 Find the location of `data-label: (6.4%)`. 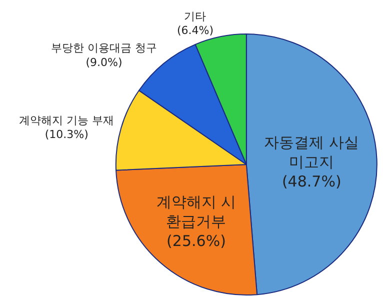

data-label: (6.4%) is located at coordinates (195, 31).